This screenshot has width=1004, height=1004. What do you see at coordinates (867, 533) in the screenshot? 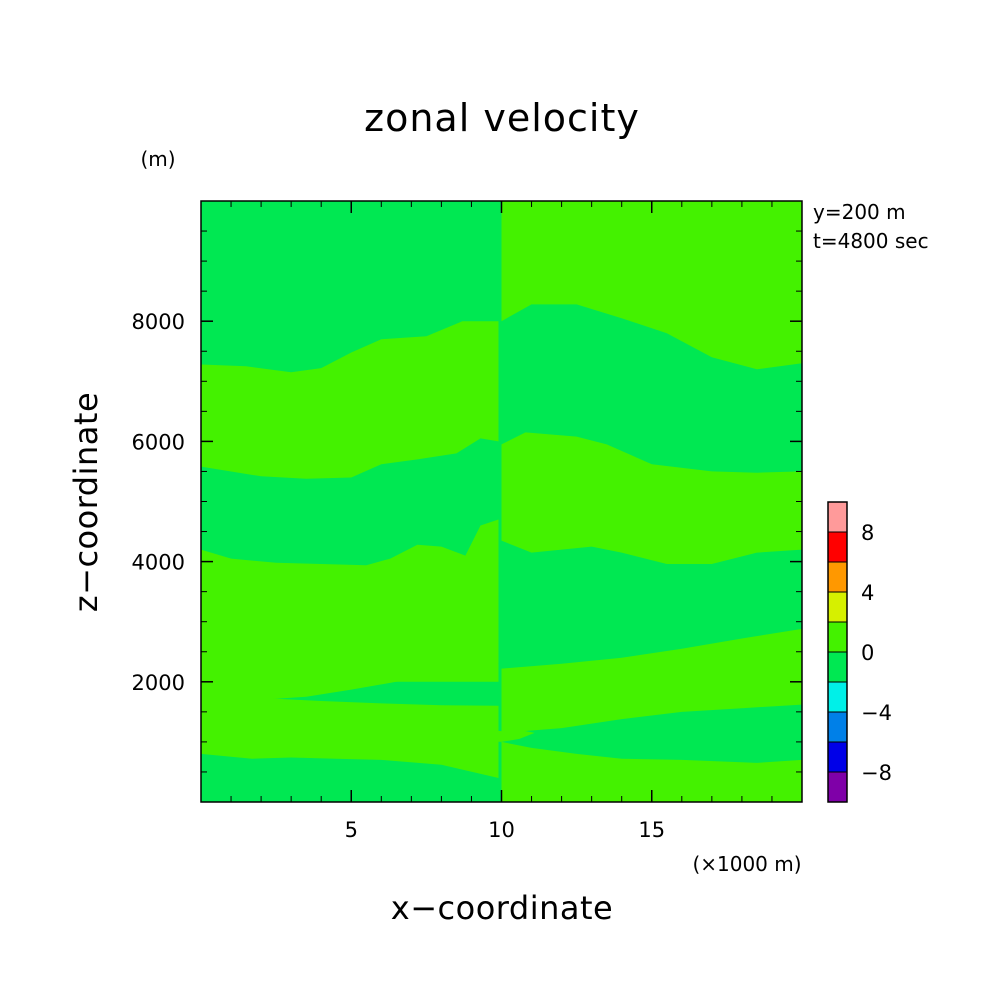
I see `colorbar-tick-label: 8` at bounding box center [867, 533].